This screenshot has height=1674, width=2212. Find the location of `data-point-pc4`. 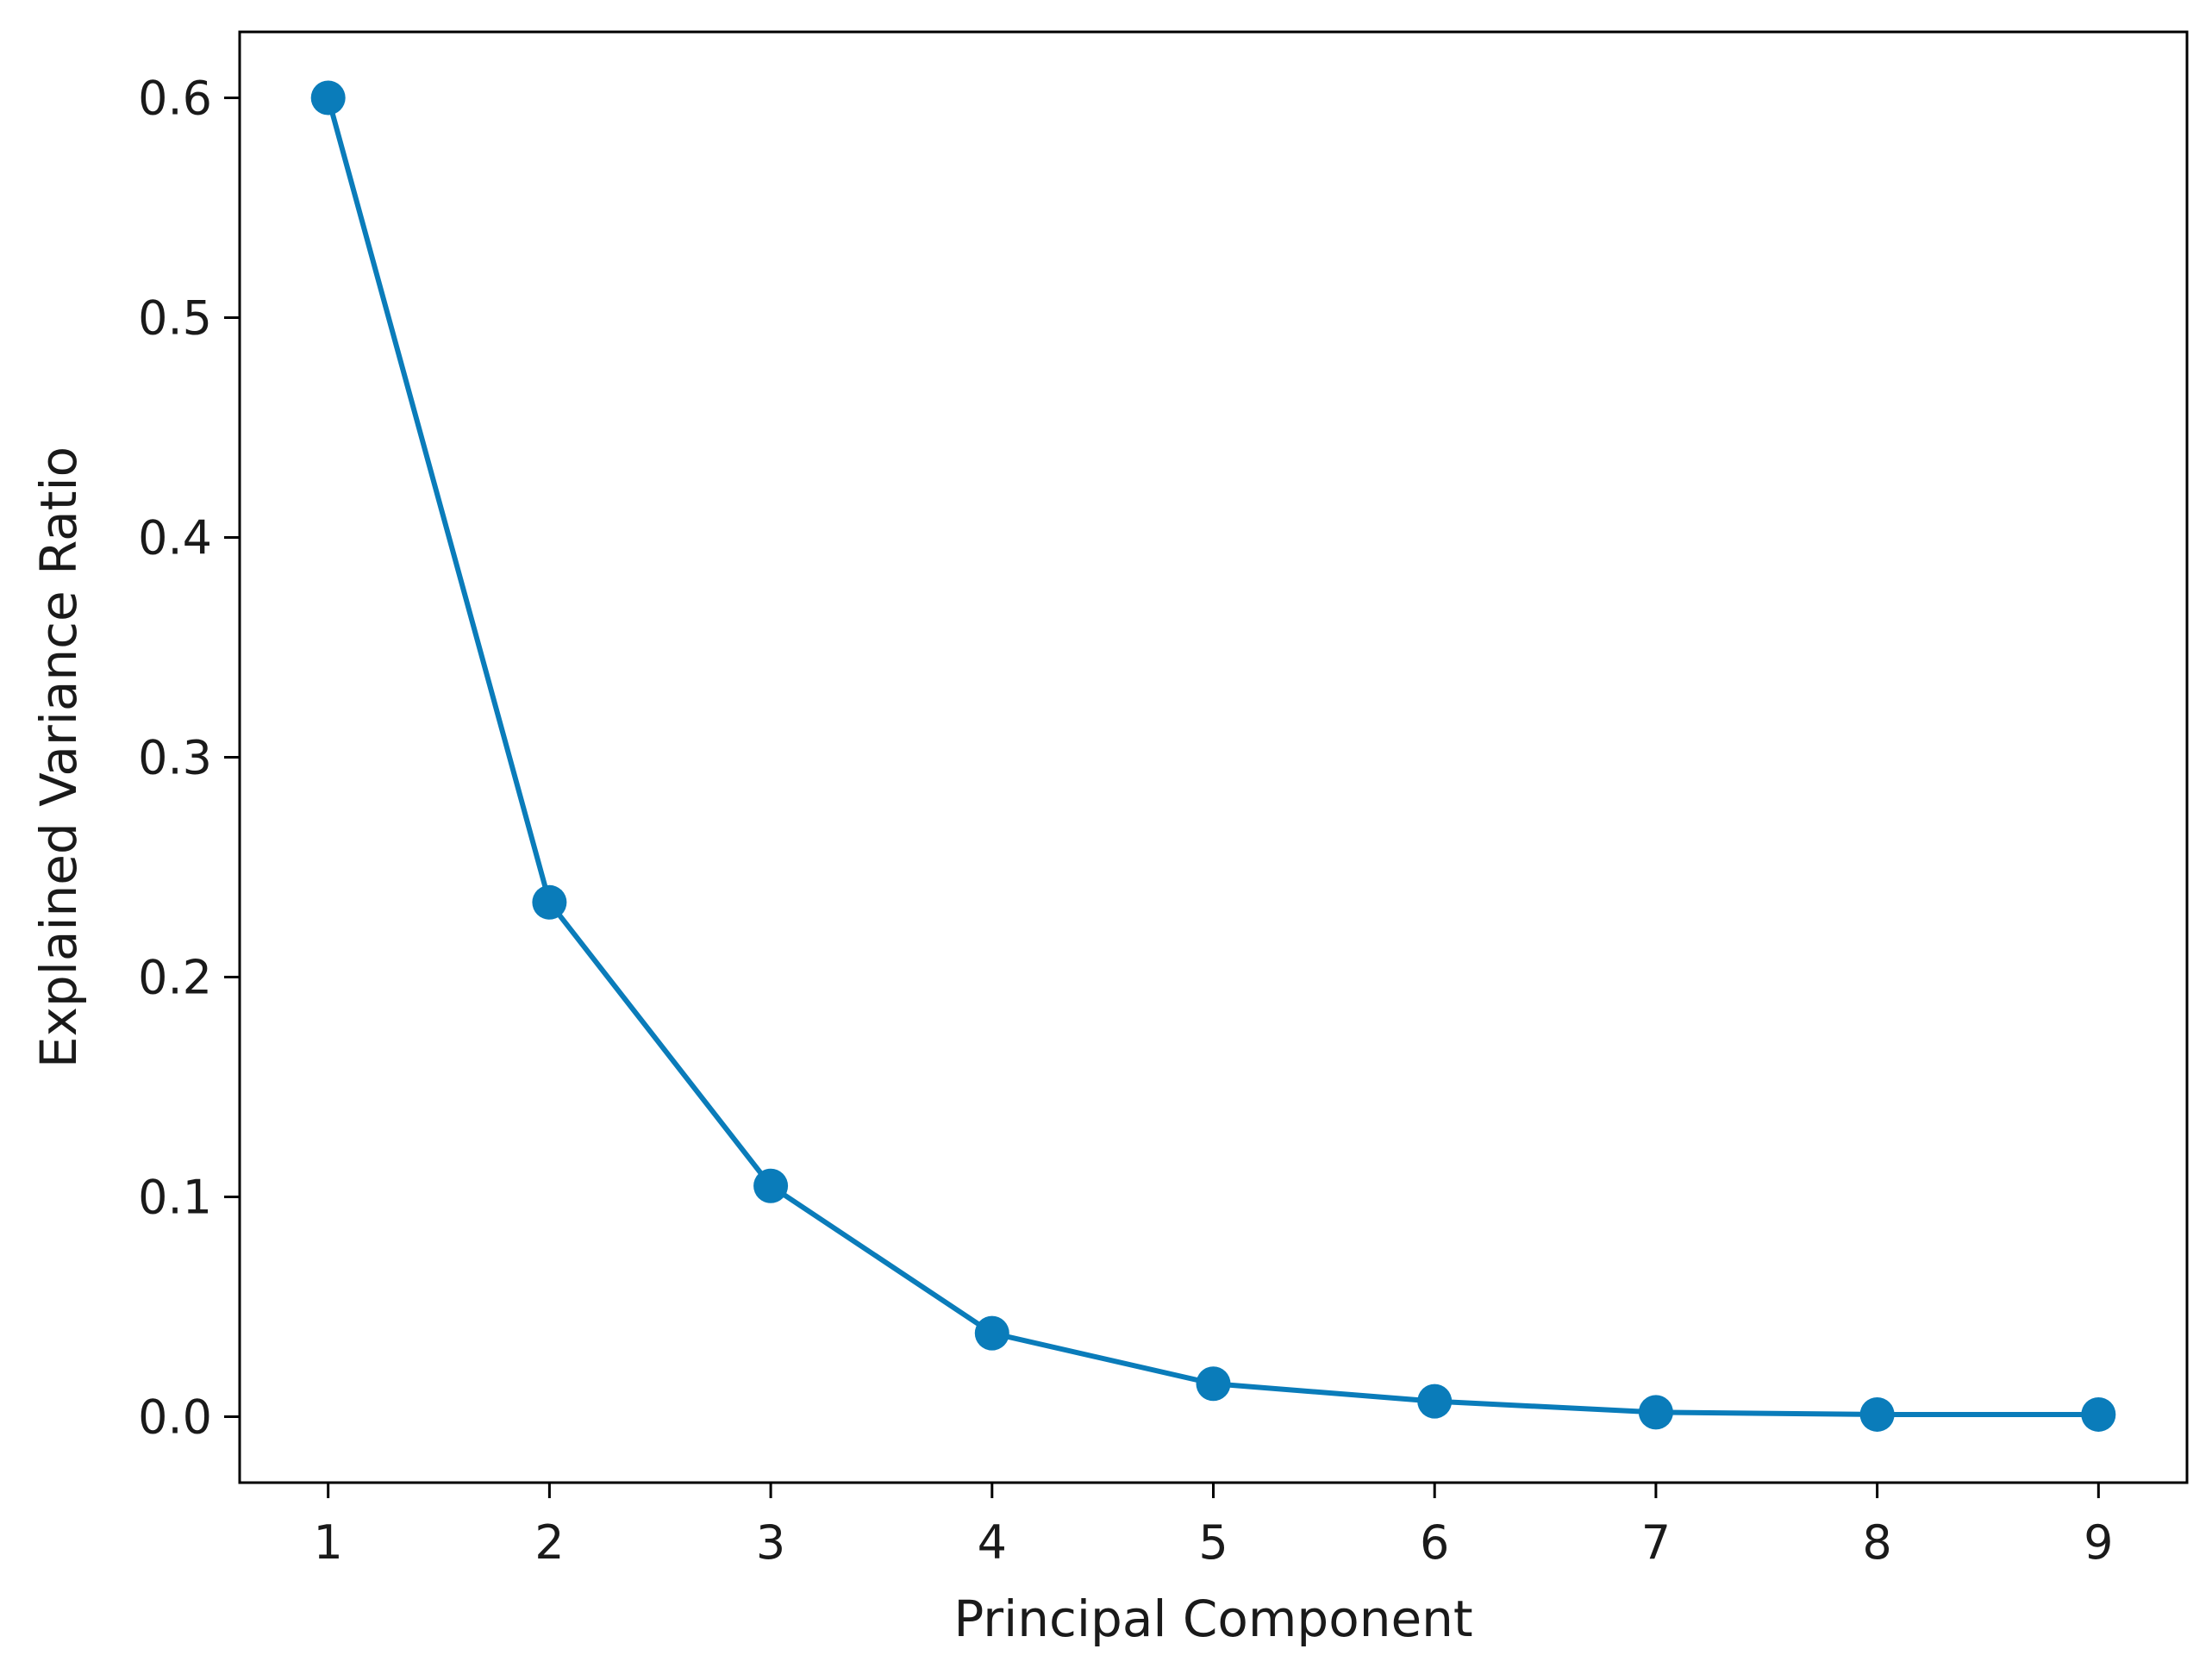

data-point-pc4 is located at coordinates (991, 1333).